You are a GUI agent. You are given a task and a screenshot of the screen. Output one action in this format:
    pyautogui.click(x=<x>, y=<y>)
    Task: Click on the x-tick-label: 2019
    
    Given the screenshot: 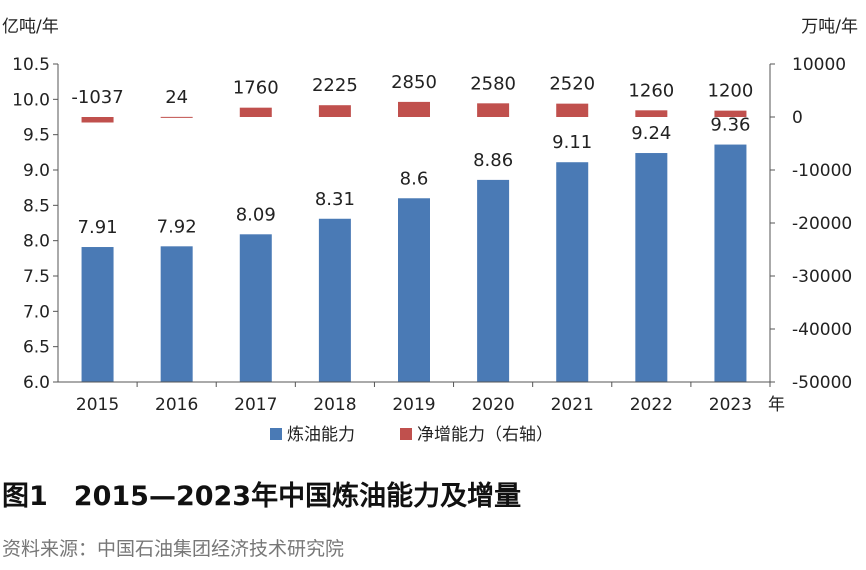 What is the action you would take?
    pyautogui.click(x=413, y=405)
    